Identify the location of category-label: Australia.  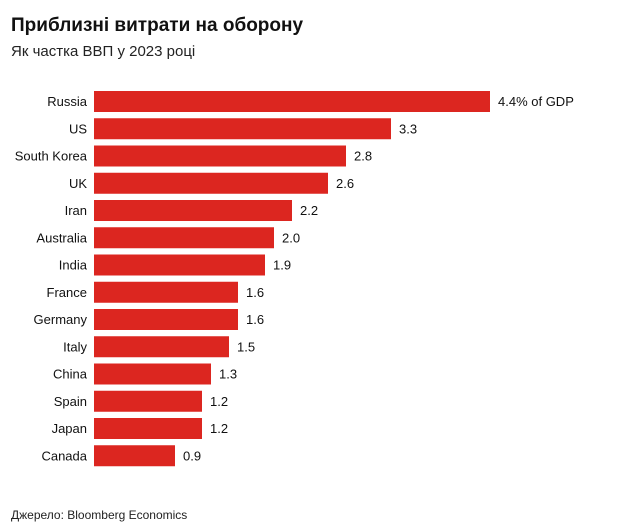
(61, 237).